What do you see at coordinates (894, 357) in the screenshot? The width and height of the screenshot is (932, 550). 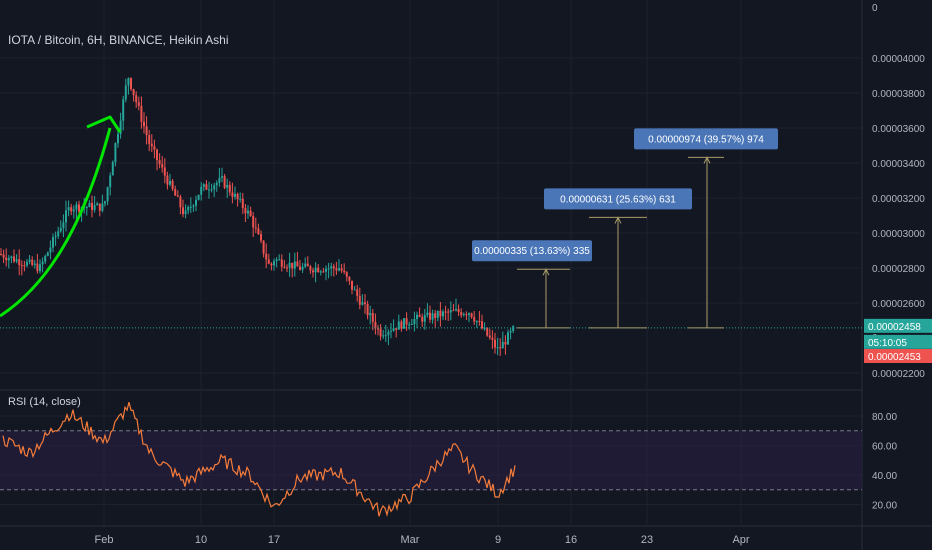 I see `last-price-tag: 0.00002453` at bounding box center [894, 357].